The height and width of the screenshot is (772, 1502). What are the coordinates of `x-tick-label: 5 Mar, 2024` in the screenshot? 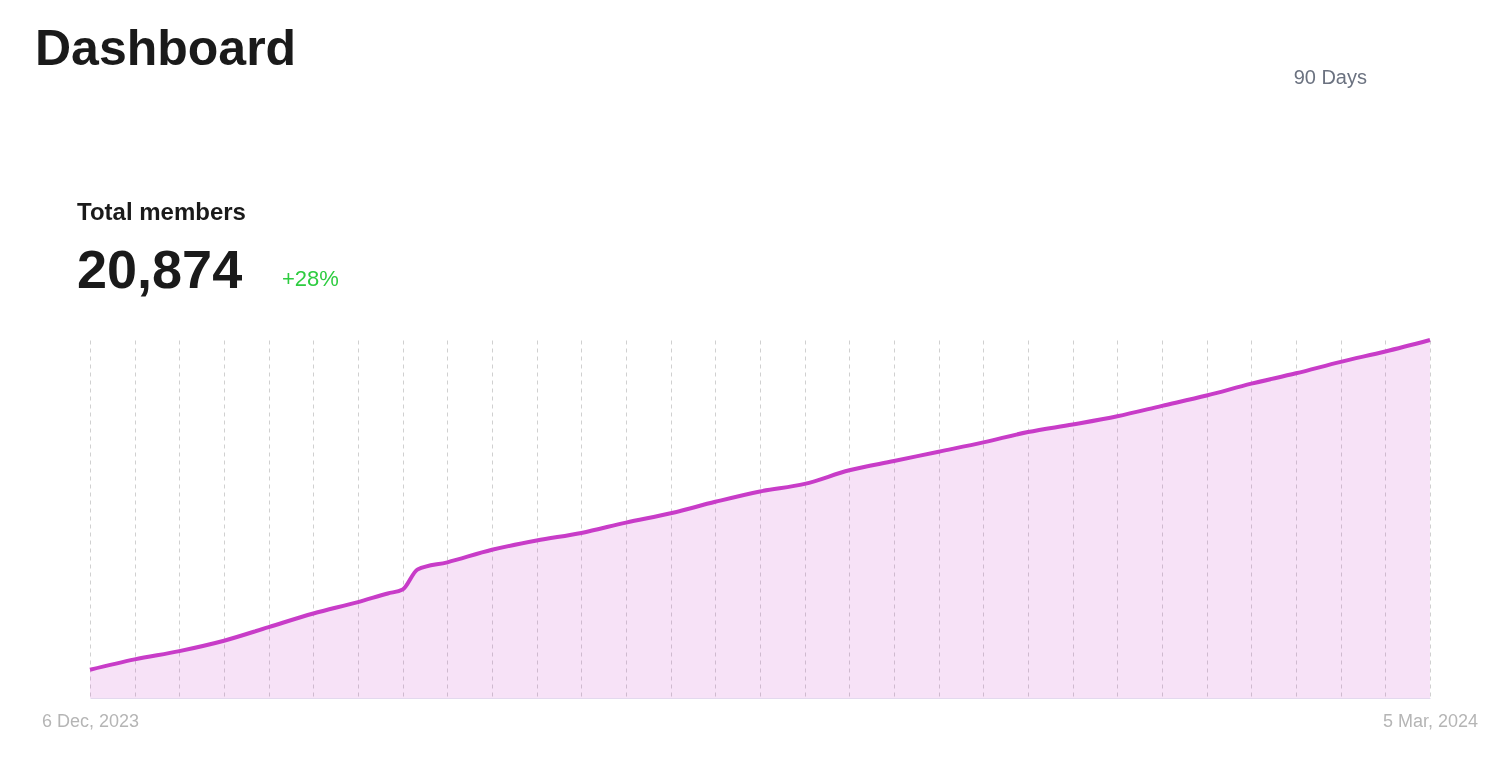 It's located at (1430, 720).